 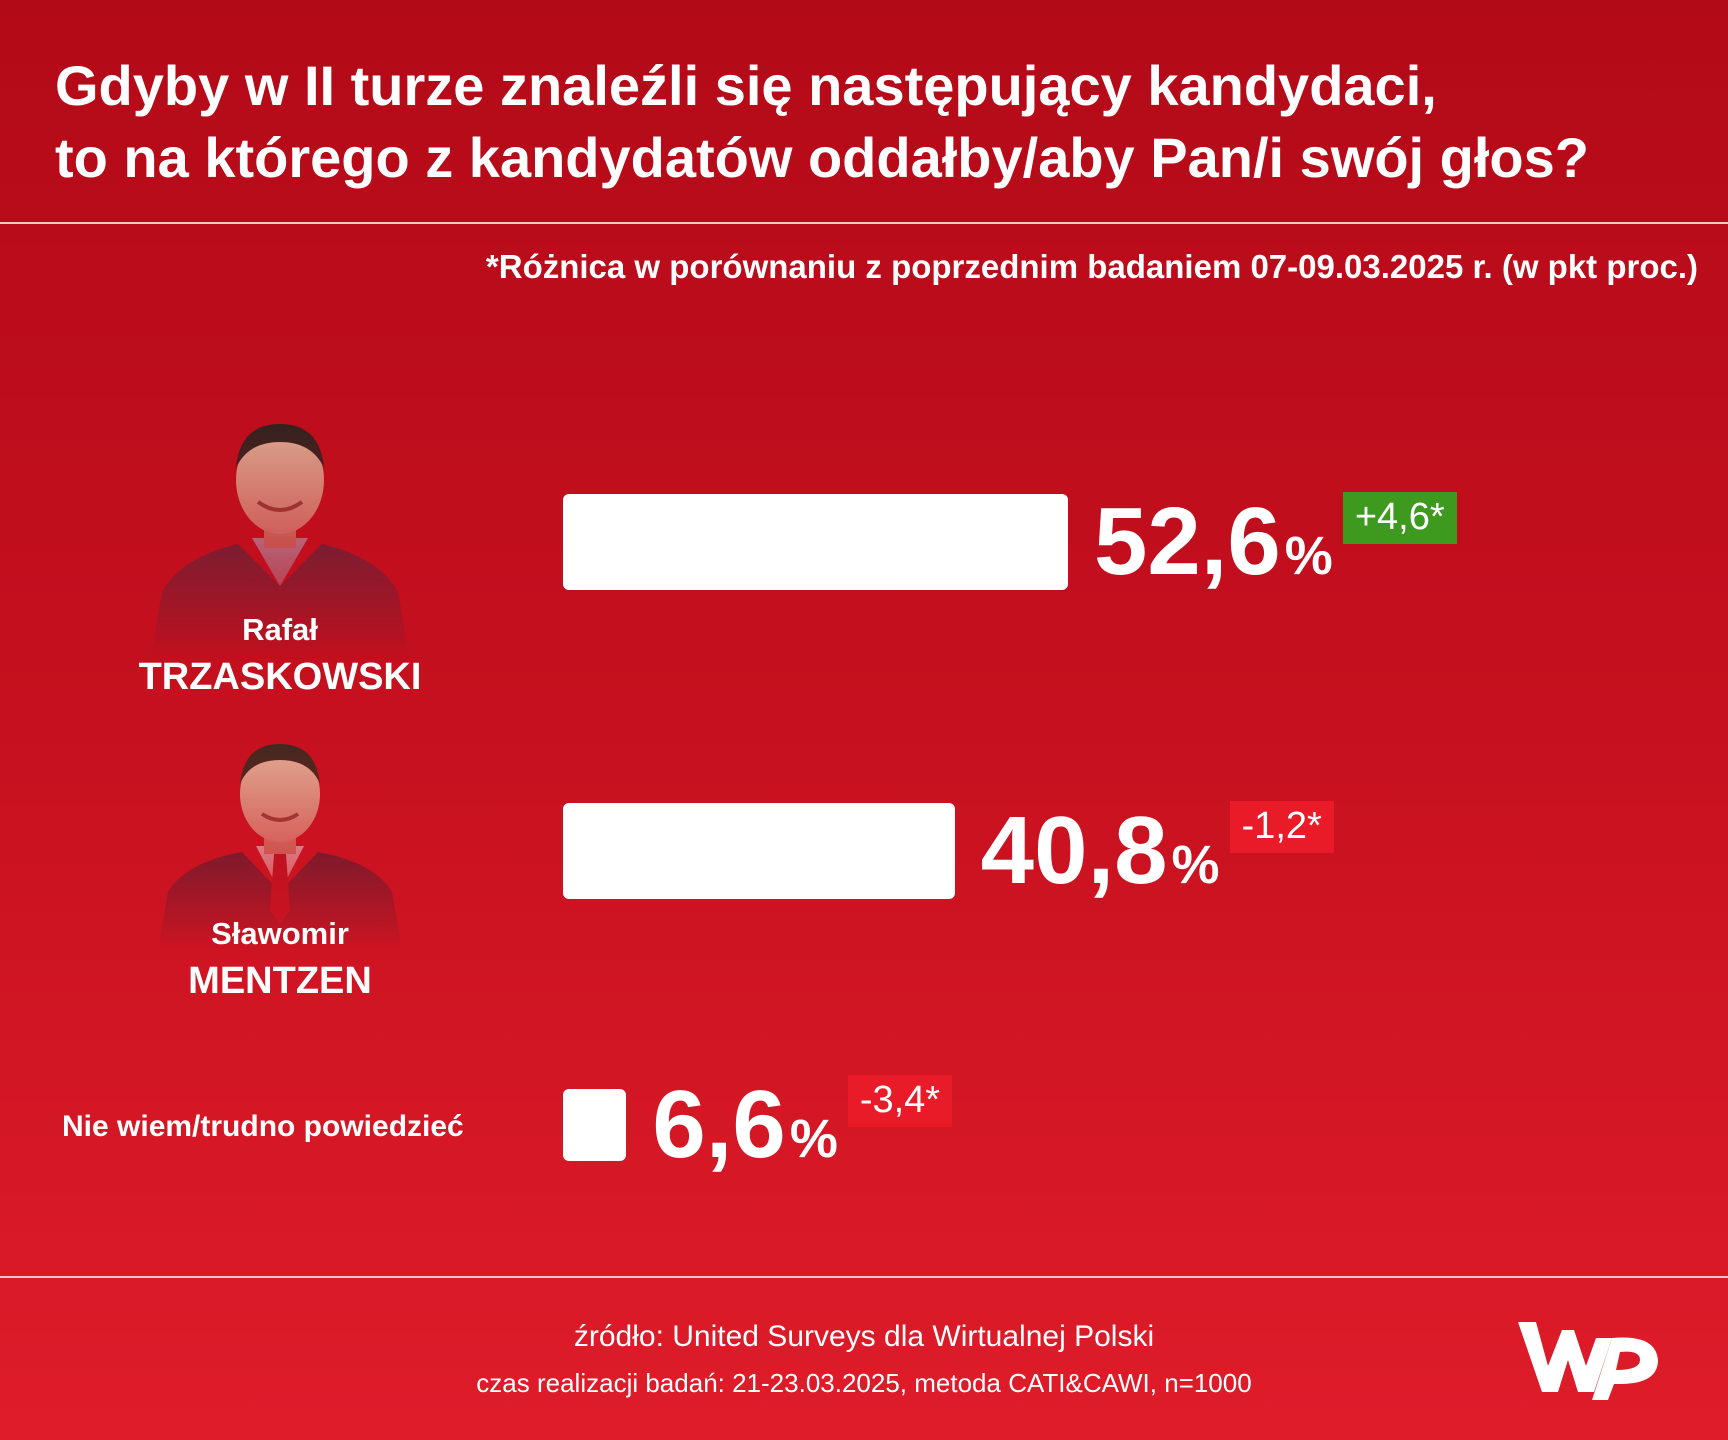 I want to click on bar-trzaskowski, so click(x=815, y=542).